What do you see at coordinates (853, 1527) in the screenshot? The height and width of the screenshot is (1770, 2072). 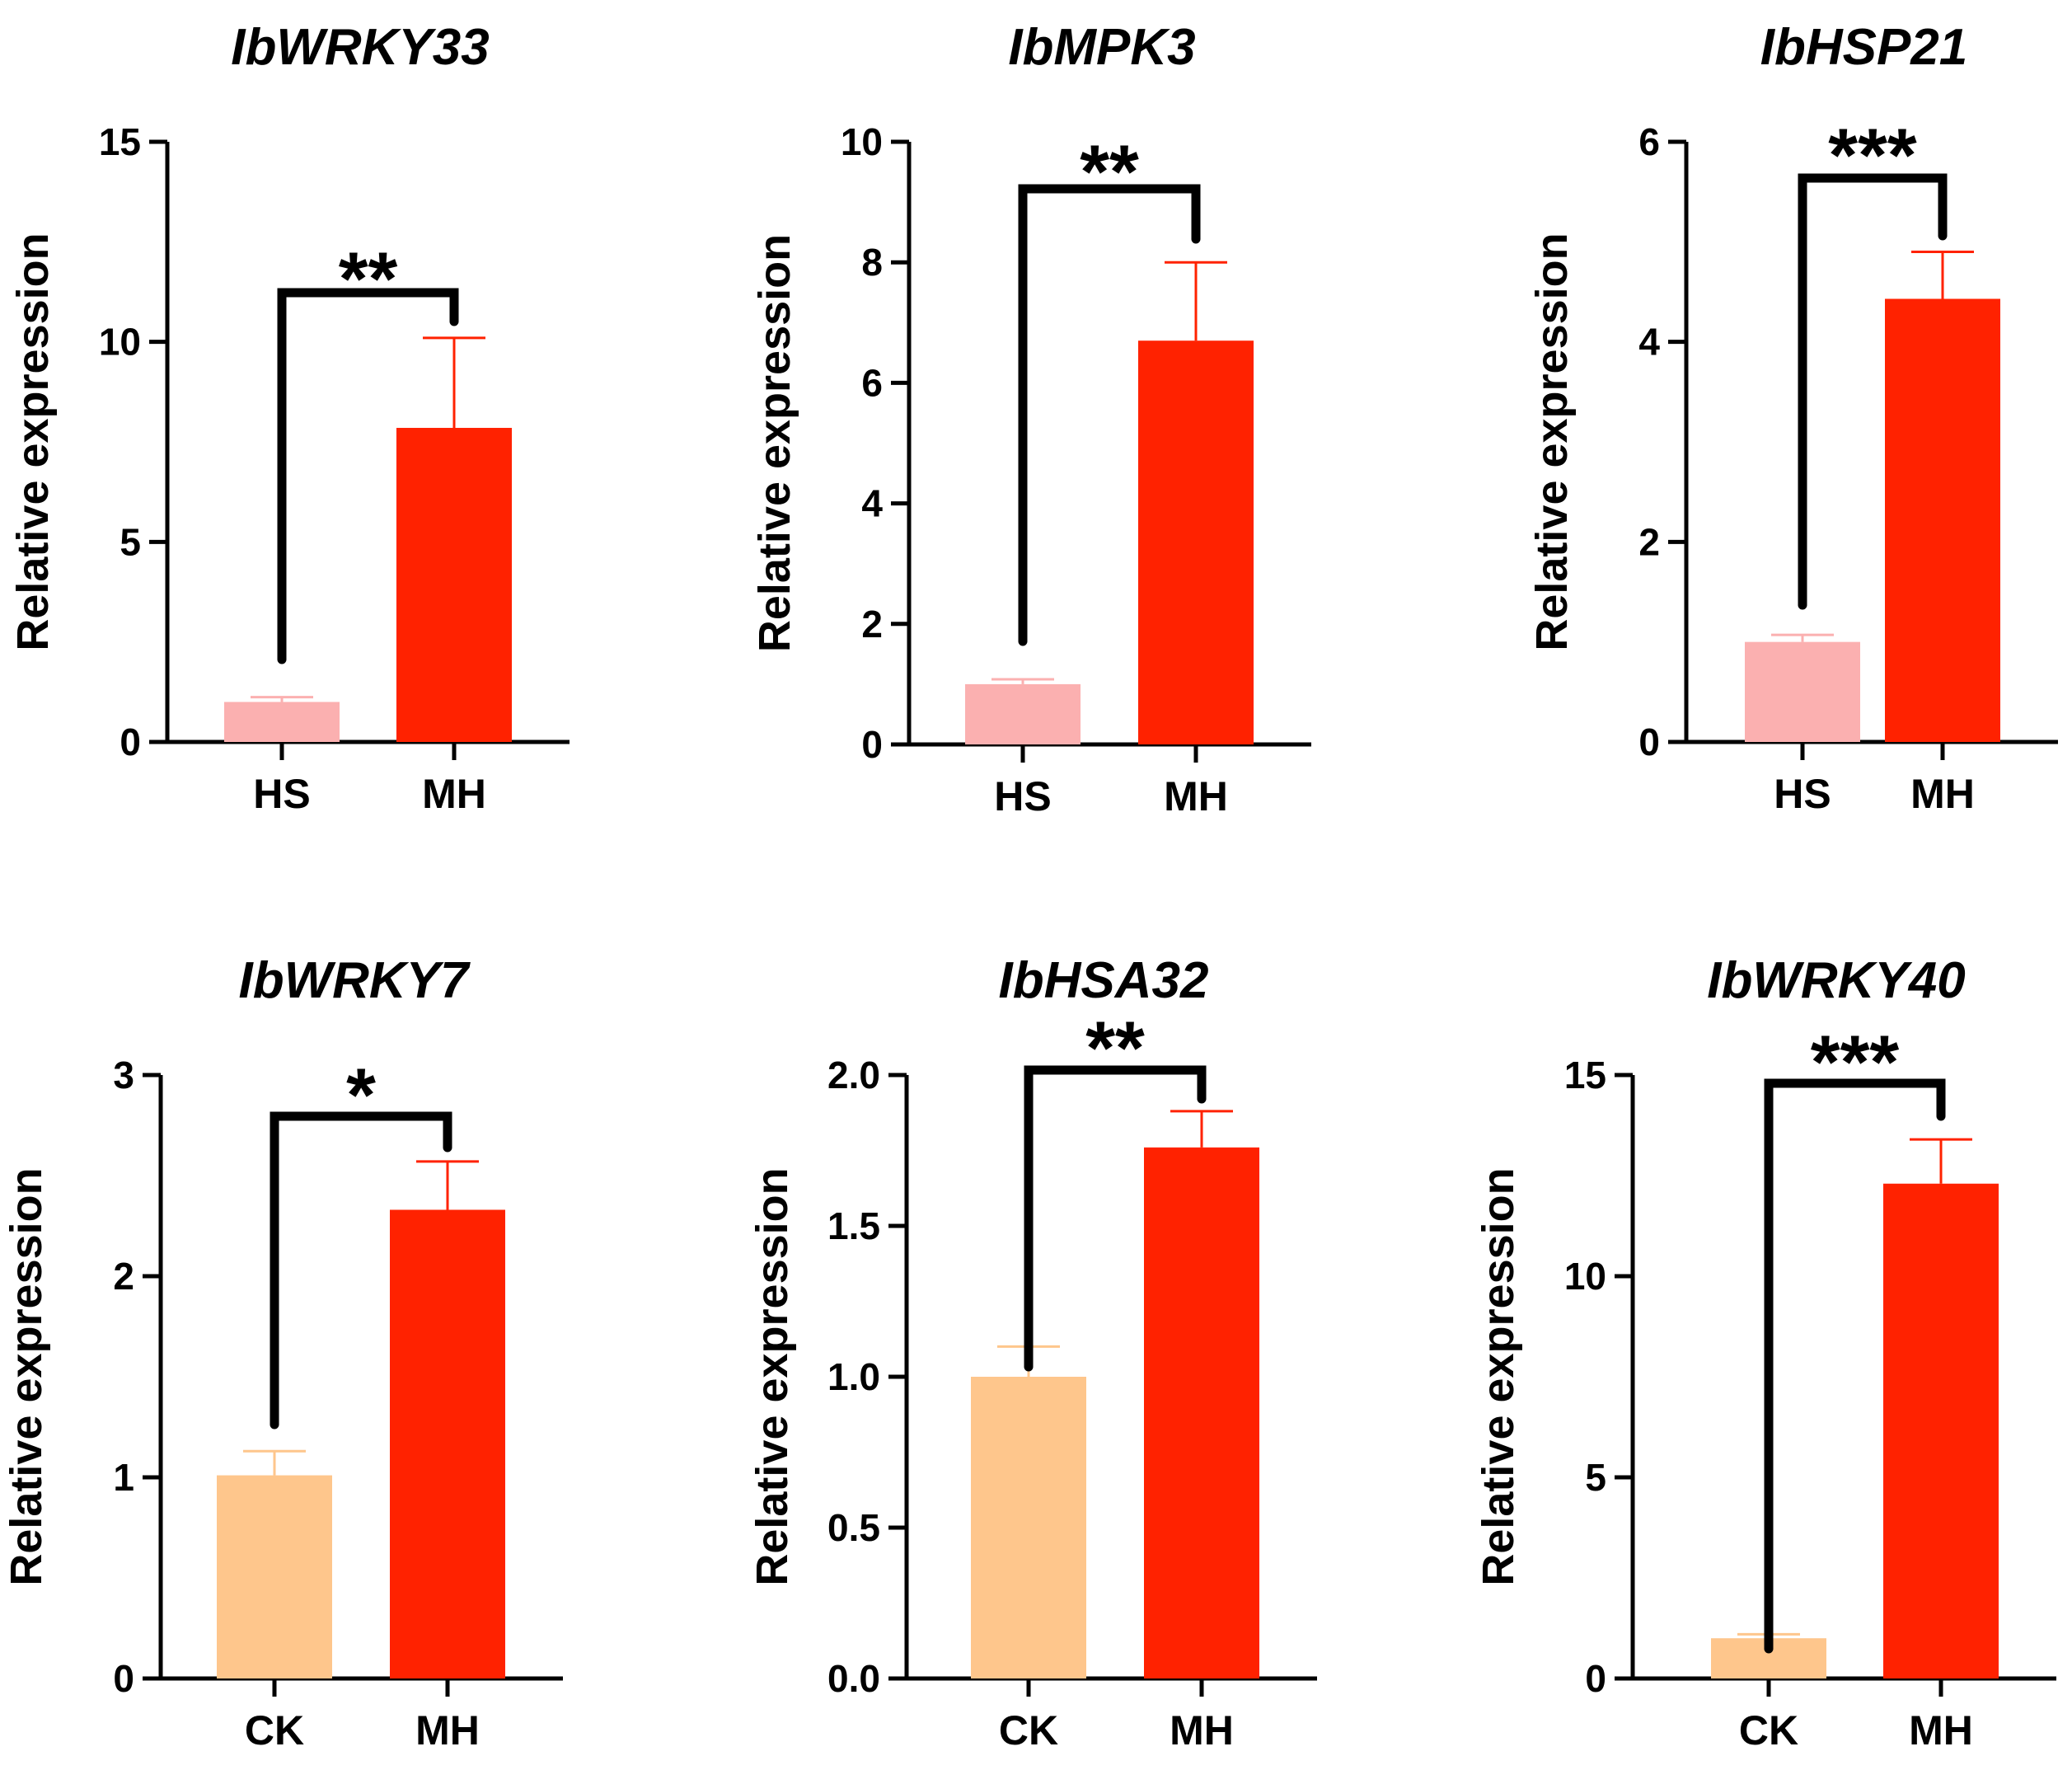 I see `y-tick-label: 0.5` at bounding box center [853, 1527].